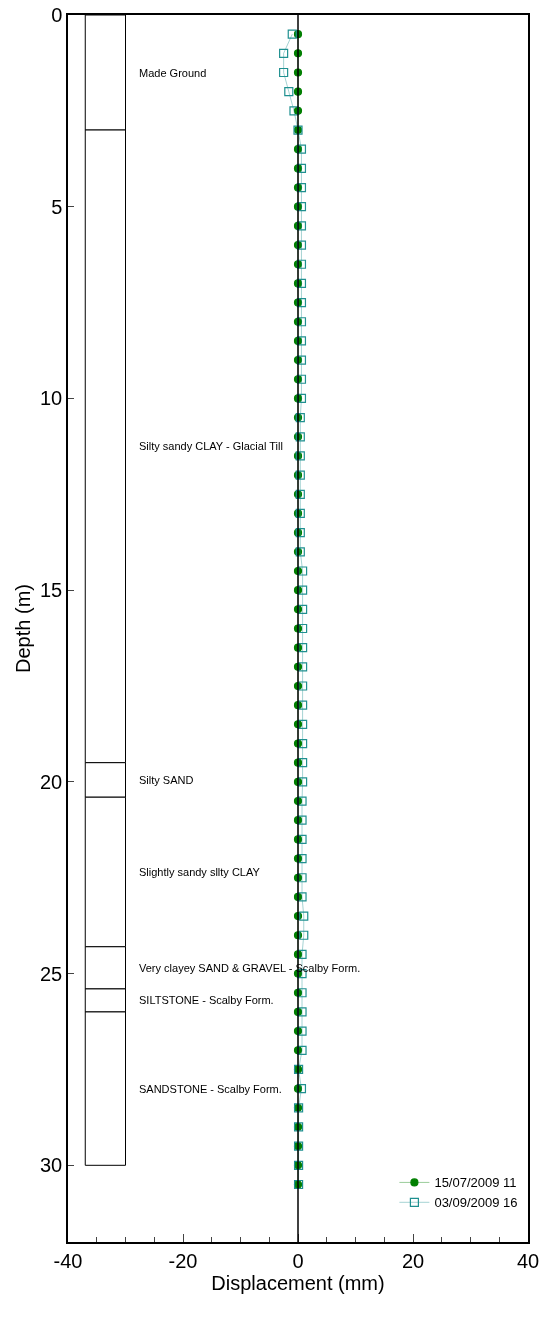  Describe the element at coordinates (23, 628) in the screenshot. I see `y-axis-title: Depth (m)` at that location.